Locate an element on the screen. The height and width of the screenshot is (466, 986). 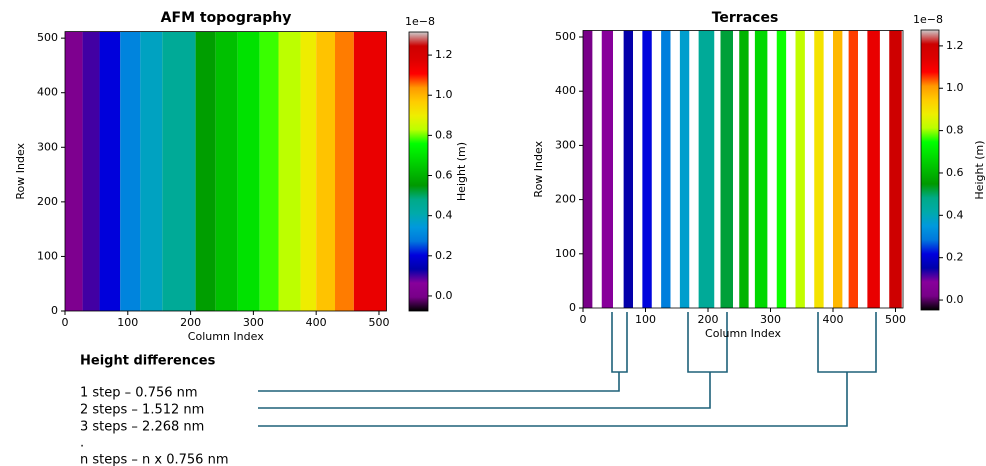
chart-title: Terraces is located at coordinates (745, 18).